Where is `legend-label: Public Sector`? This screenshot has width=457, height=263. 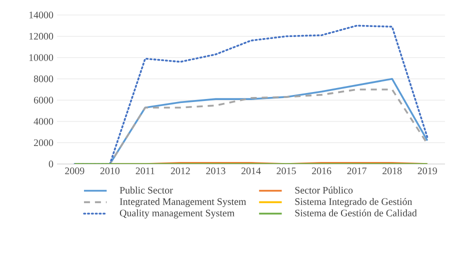
legend-label: Public Sector is located at coordinates (146, 190).